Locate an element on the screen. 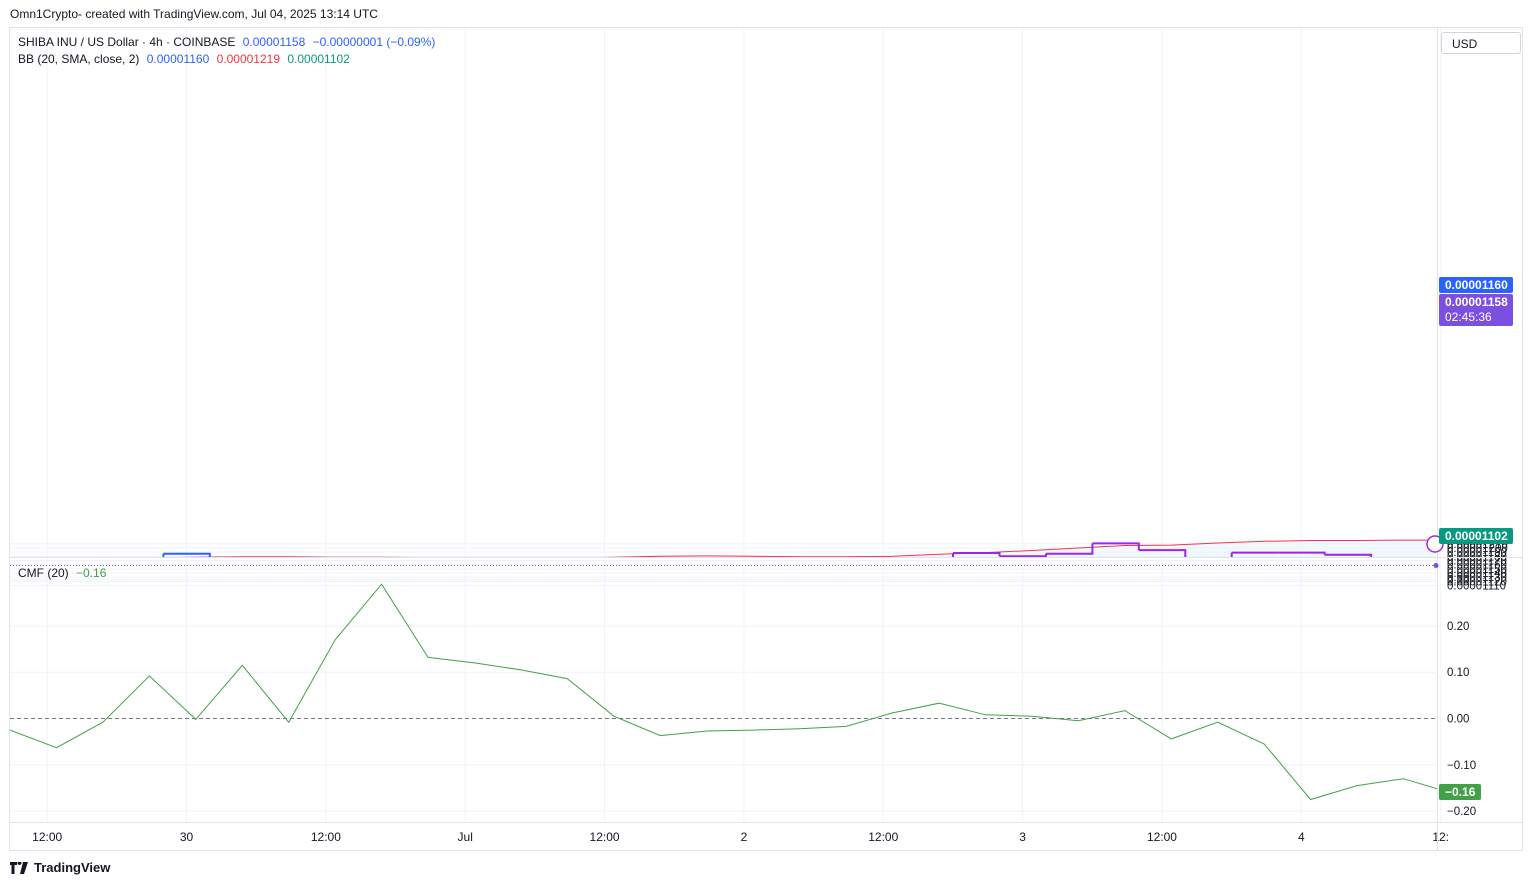  price-axis-label: 0.00001110 is located at coordinates (1476, 587).